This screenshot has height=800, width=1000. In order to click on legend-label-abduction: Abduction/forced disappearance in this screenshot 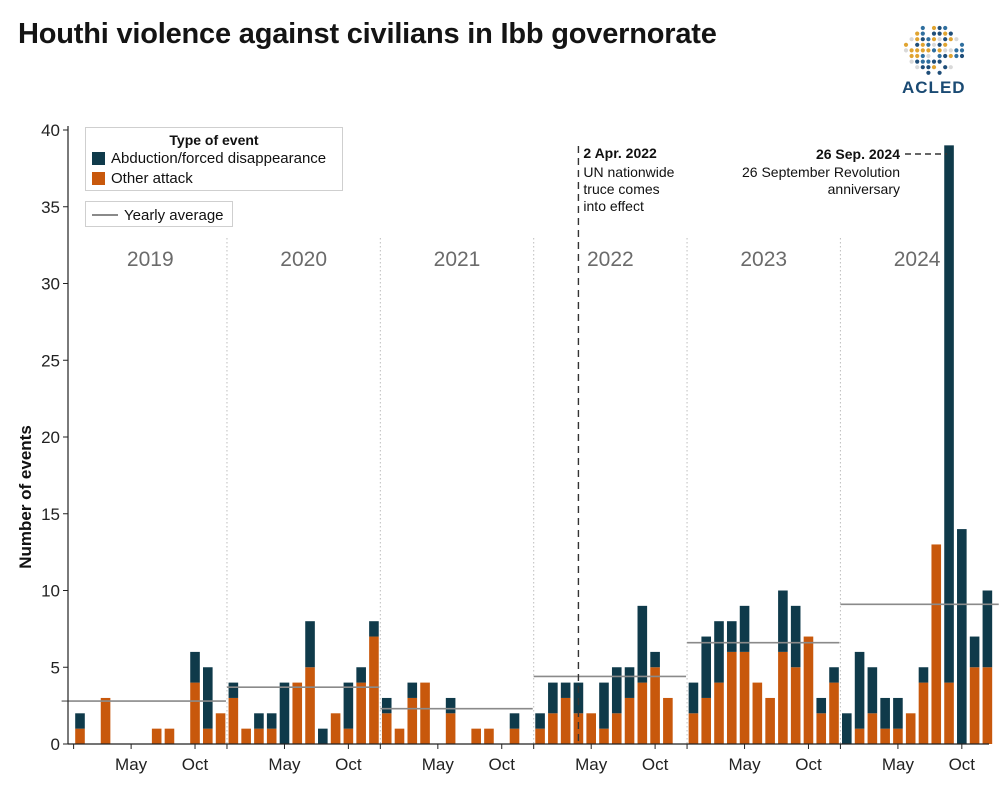, I will do `click(219, 158)`.